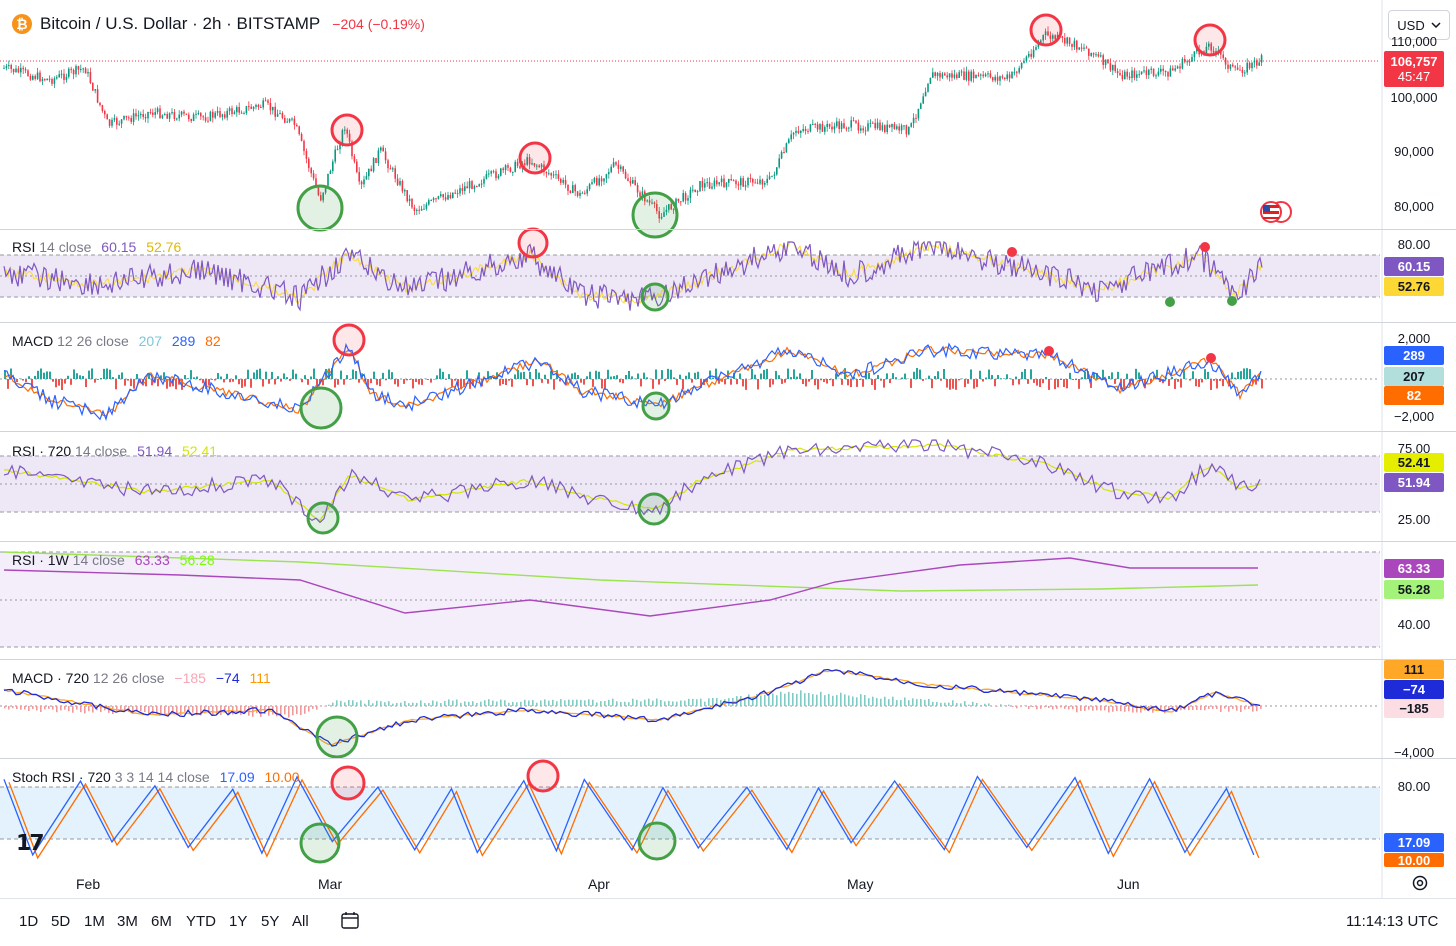  What do you see at coordinates (113, 560) in the screenshot?
I see `rsi1w-legend: RSI · 1W 14 close 63.33 56.28` at bounding box center [113, 560].